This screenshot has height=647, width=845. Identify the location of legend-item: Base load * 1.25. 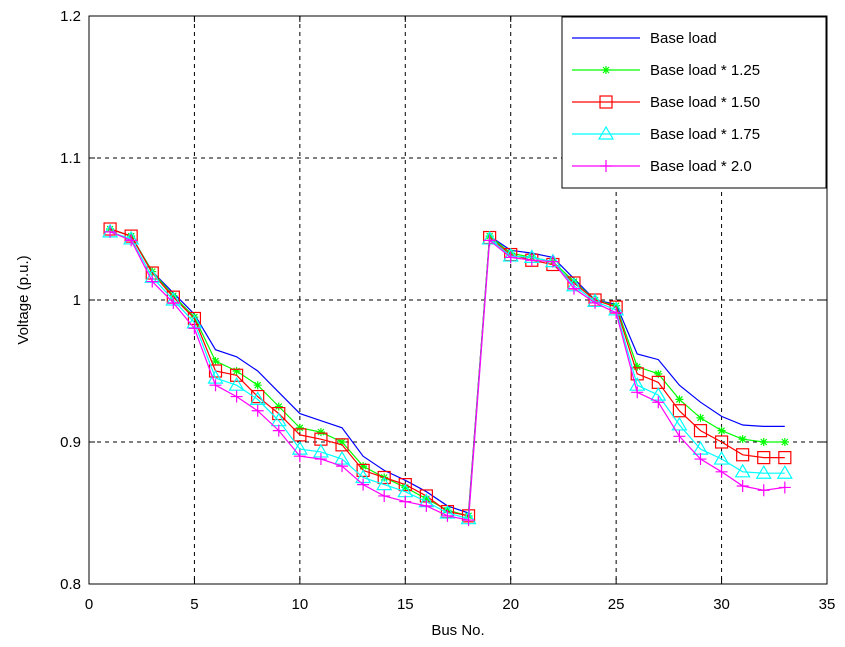
(666, 70).